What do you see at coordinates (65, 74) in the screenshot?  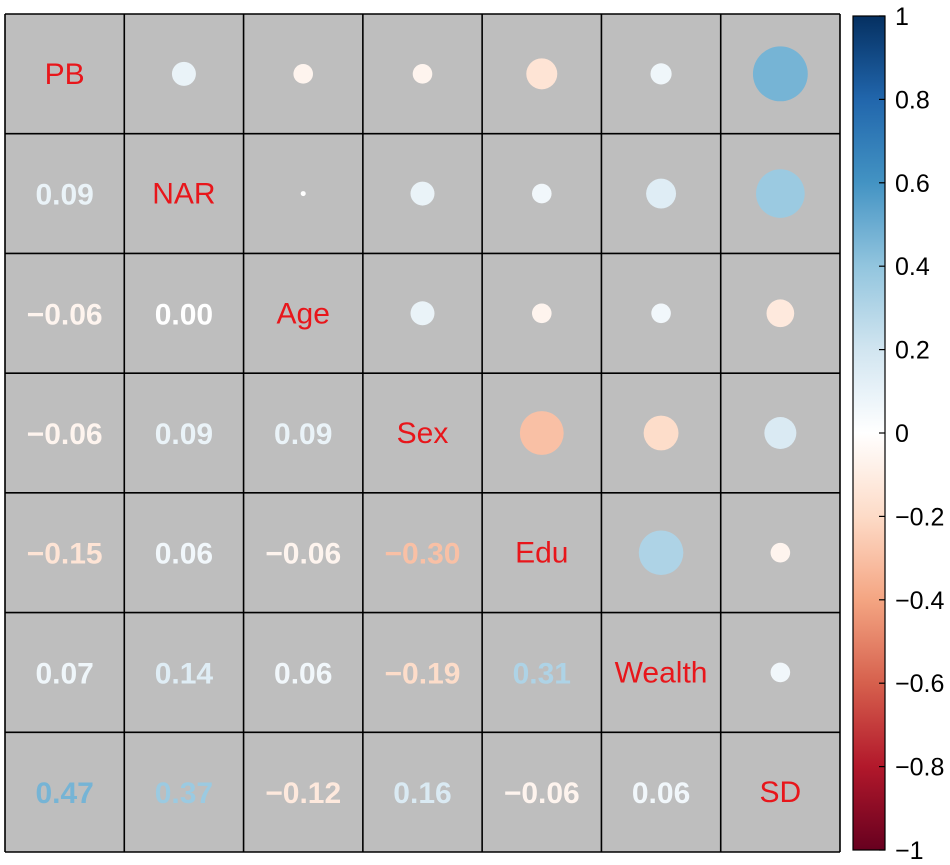 I see `diagonal-label-pb: PB` at bounding box center [65, 74].